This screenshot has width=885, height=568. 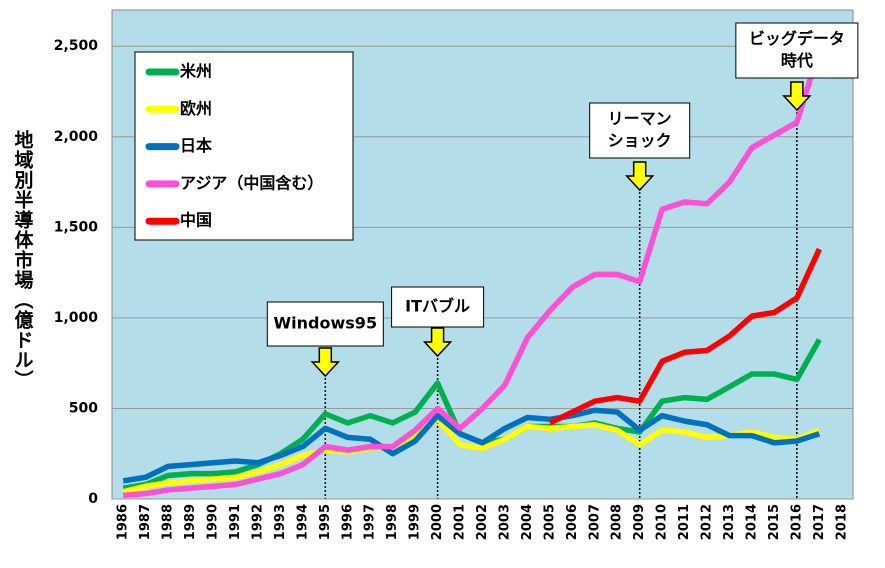 I want to click on annotation-text: ショック, so click(x=640, y=140).